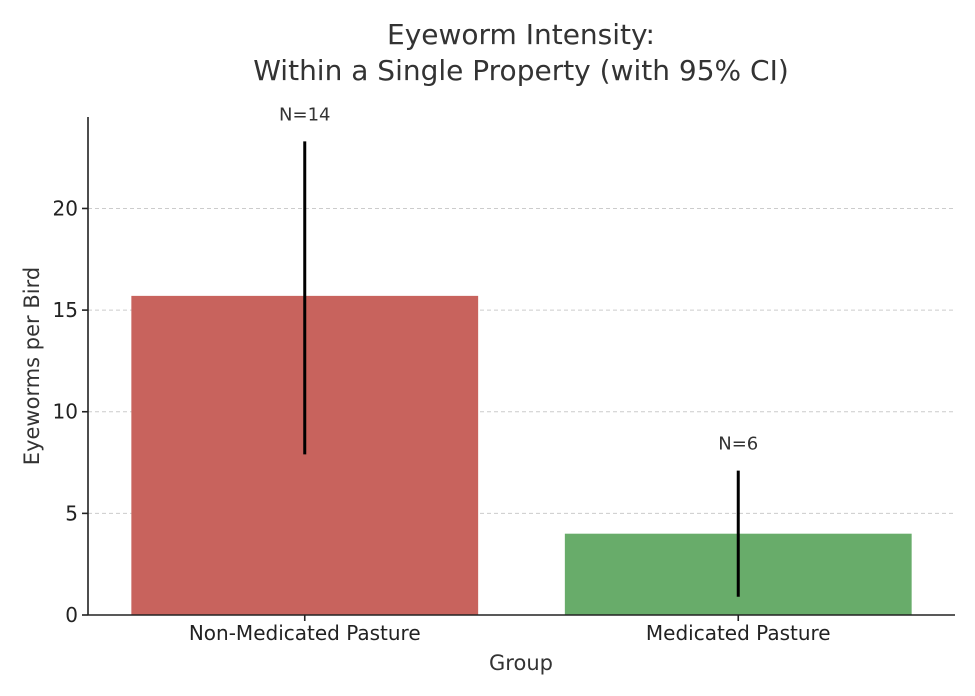 The height and width of the screenshot is (696, 975). Describe the element at coordinates (65, 412) in the screenshot. I see `y-tick-label: 10` at that location.